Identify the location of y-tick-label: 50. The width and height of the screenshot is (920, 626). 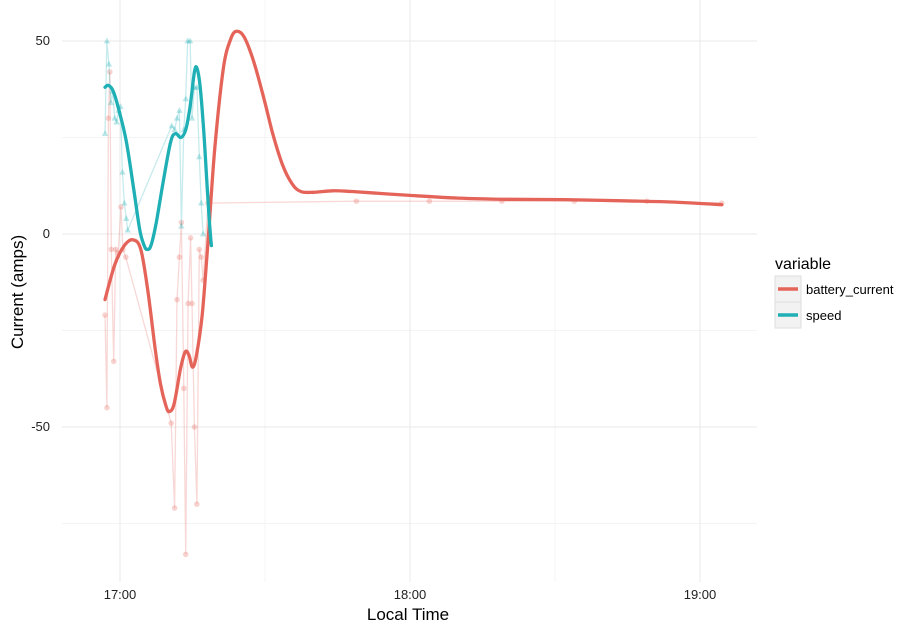
(43, 40).